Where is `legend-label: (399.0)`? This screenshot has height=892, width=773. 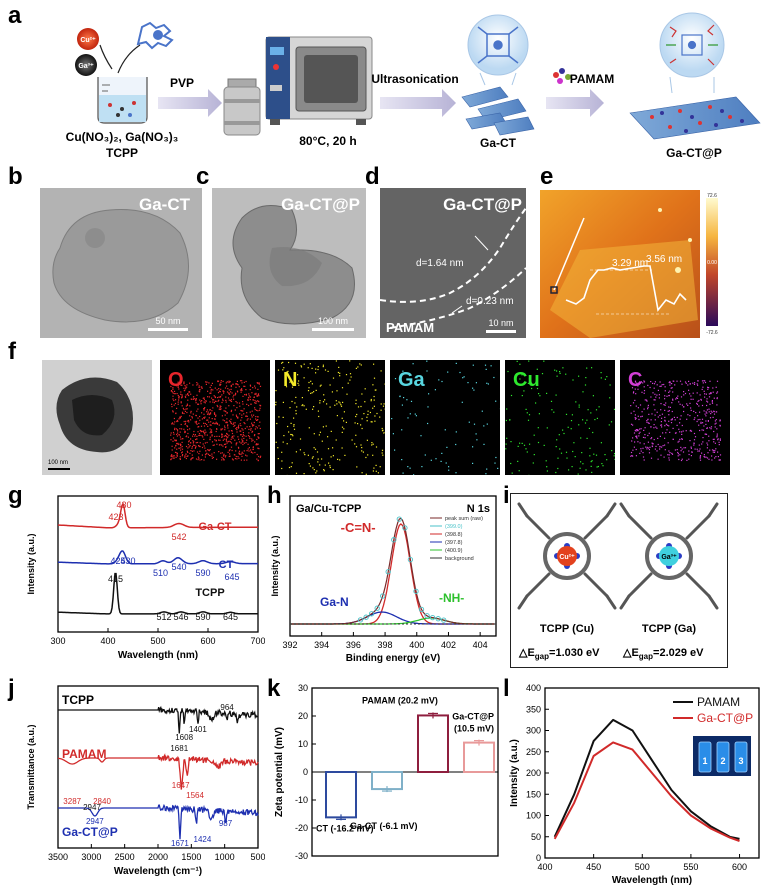 legend-label: (399.0) is located at coordinates (454, 527).